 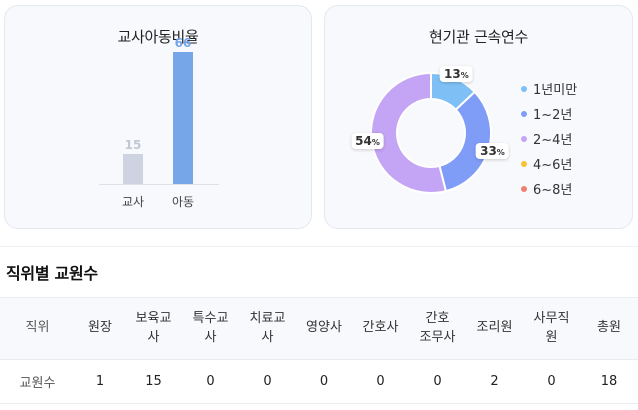 I want to click on legend-label: 1~2년, so click(x=553, y=115).